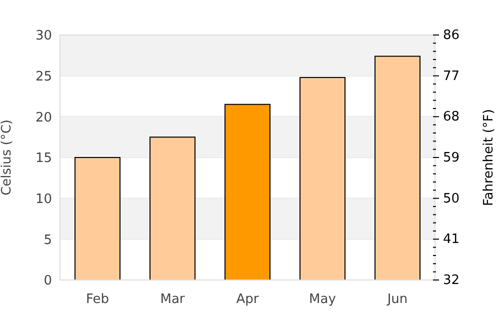  Describe the element at coordinates (48, 281) in the screenshot. I see `y-tick-label: 0` at that location.